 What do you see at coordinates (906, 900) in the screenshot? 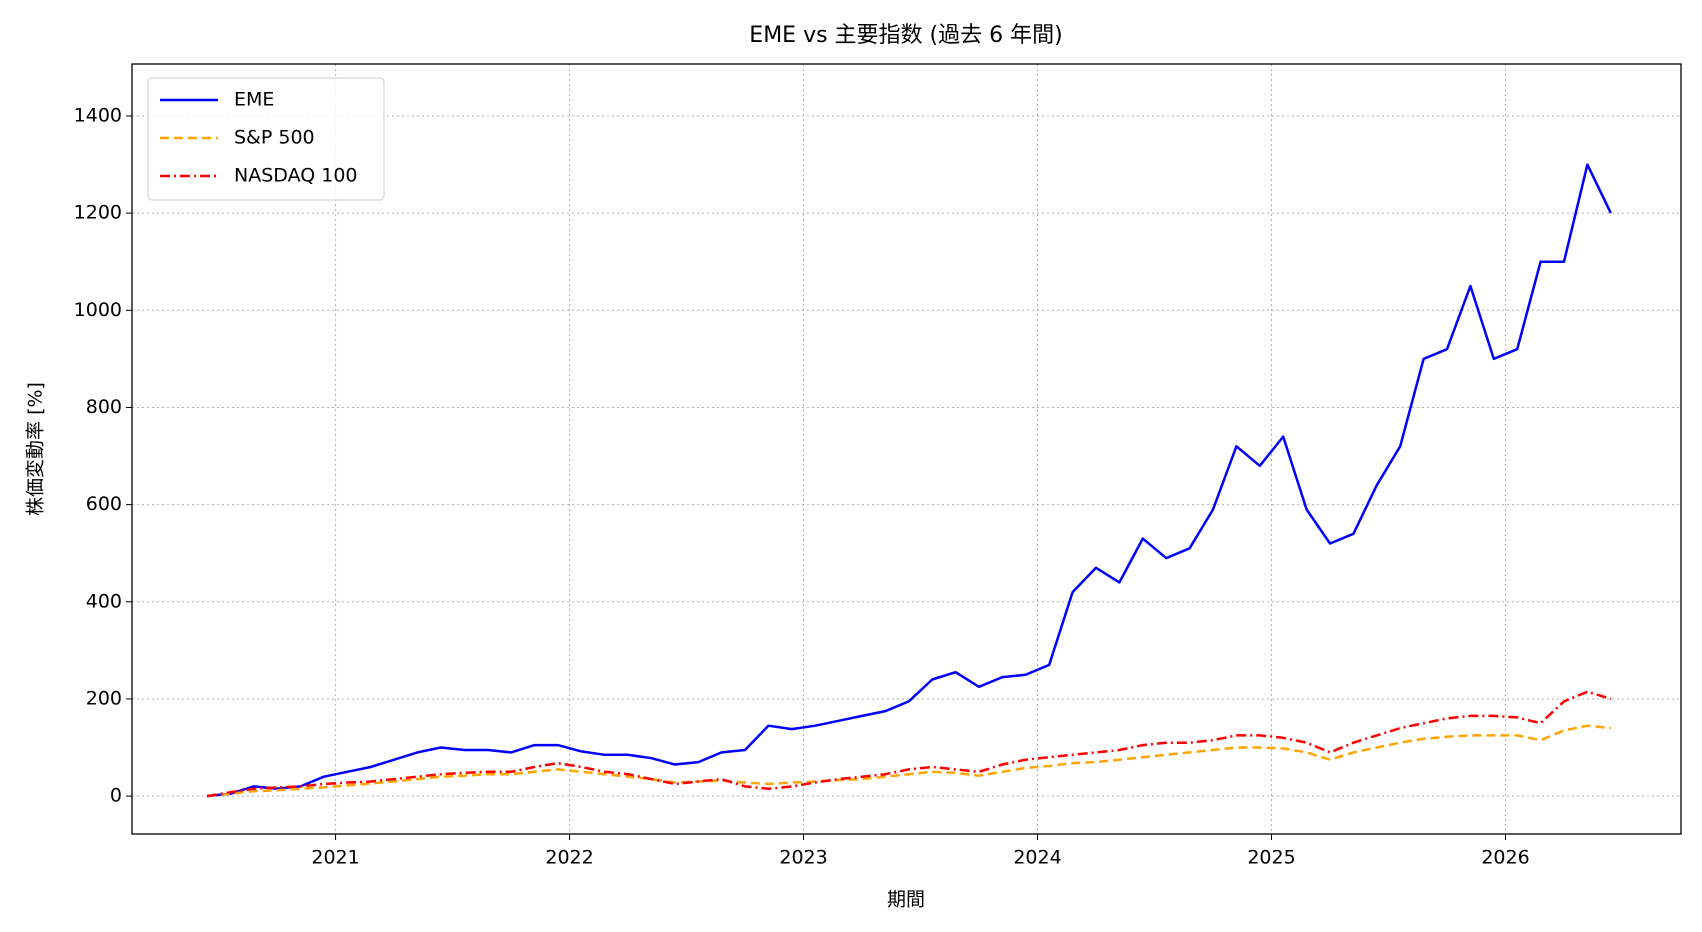
I see `x-axis-label: 期間` at bounding box center [906, 900].